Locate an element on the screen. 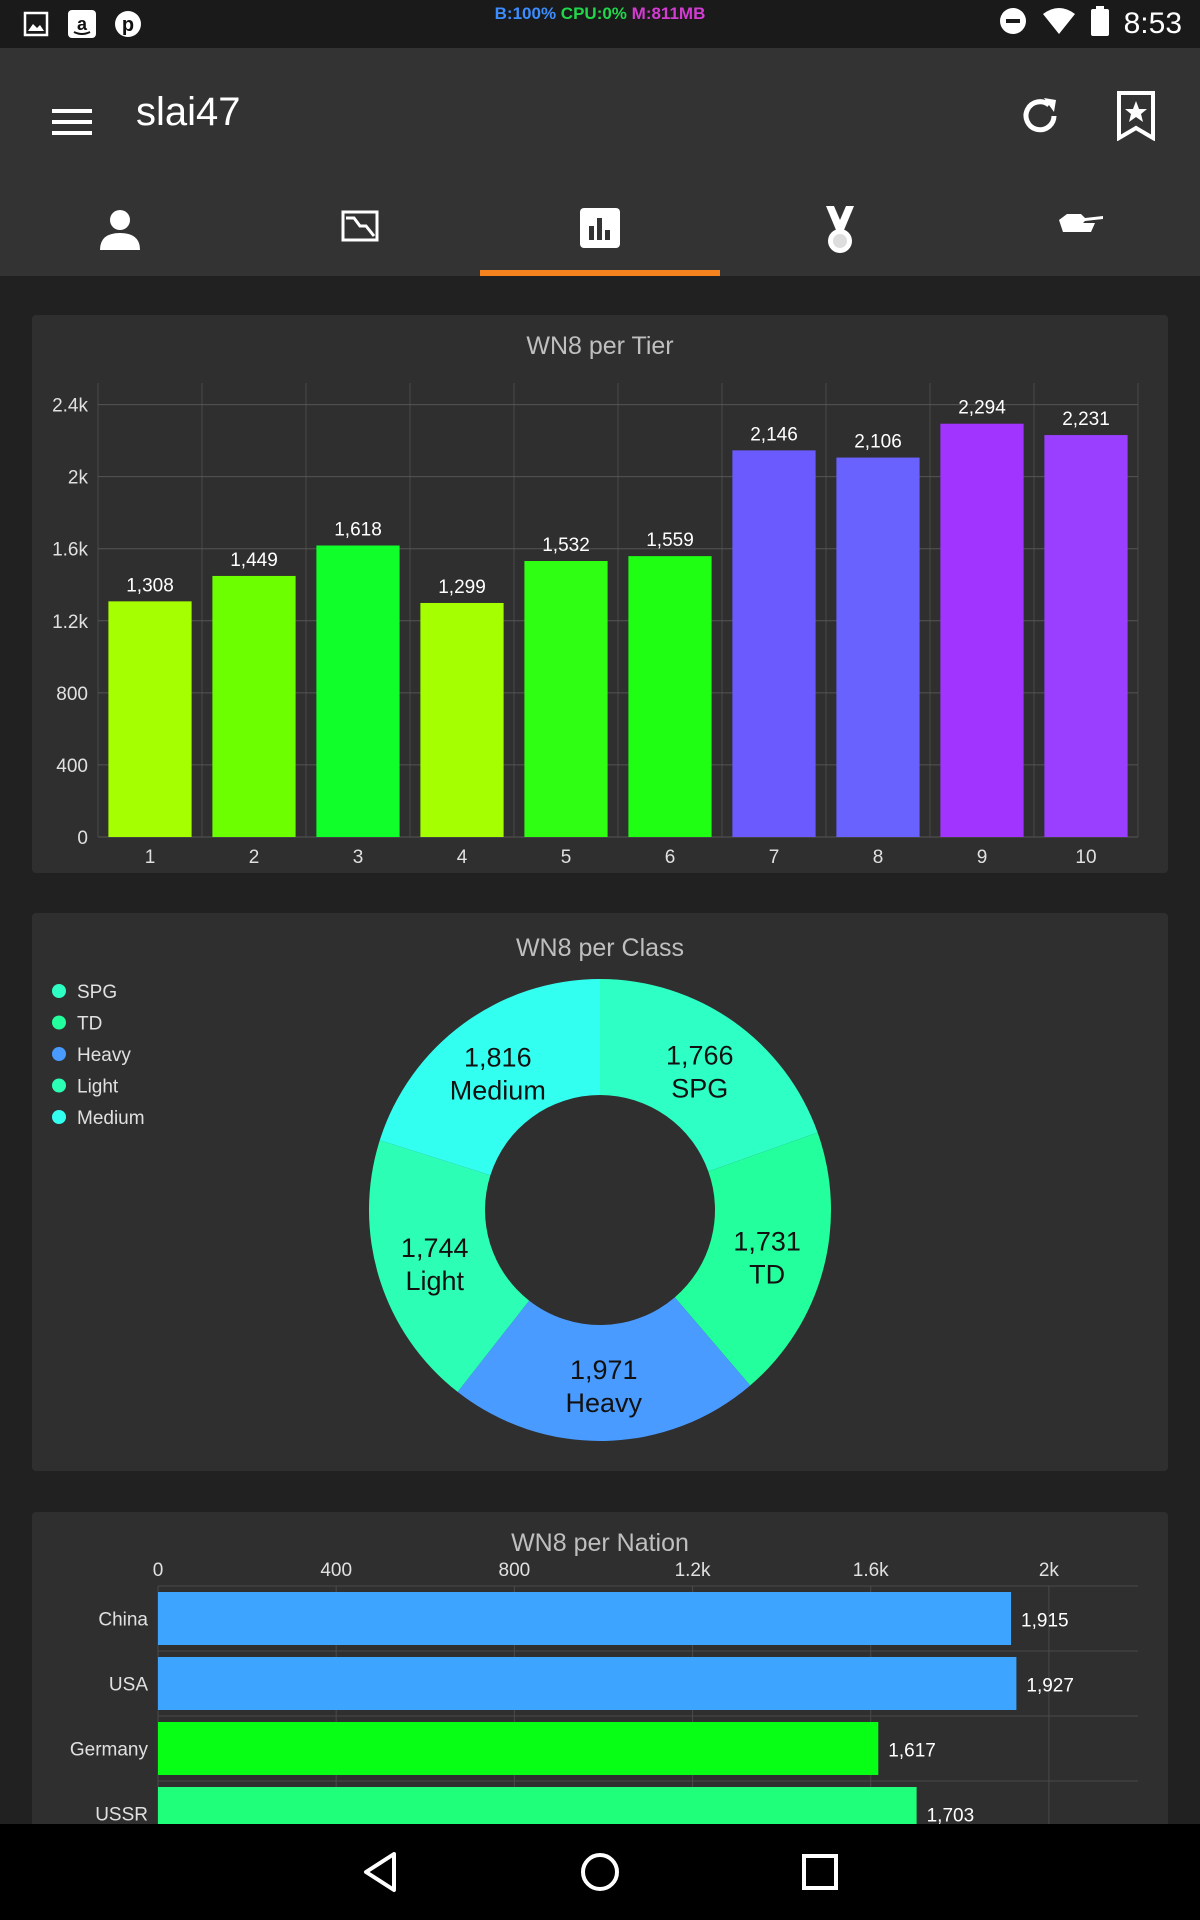  x-tick-label: 2k is located at coordinates (1049, 1570).